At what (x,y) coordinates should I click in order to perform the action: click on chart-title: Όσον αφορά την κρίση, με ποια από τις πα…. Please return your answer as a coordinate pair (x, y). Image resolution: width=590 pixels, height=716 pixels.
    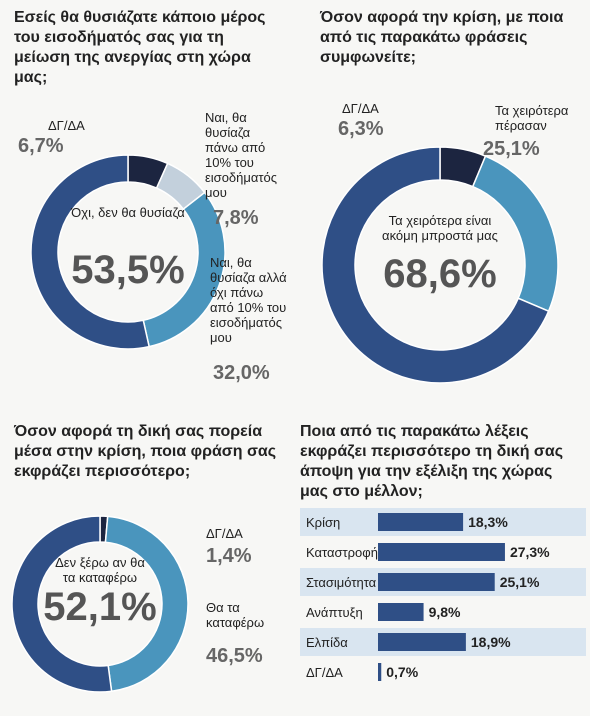
    Looking at the image, I should click on (442, 37).